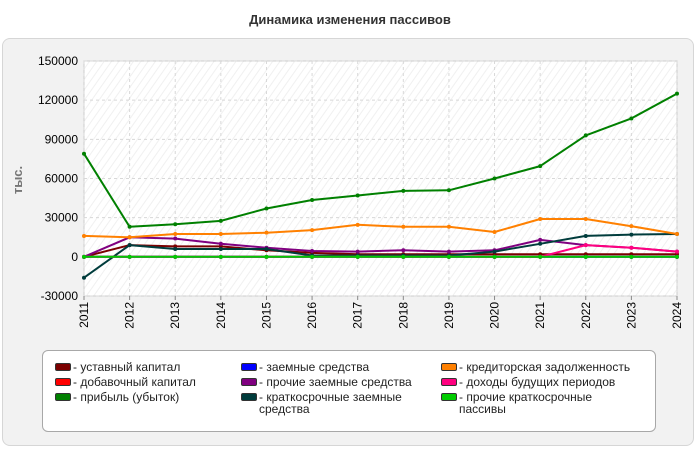 The image size is (700, 450). I want to click on x-tick-label: 2021, so click(540, 315).